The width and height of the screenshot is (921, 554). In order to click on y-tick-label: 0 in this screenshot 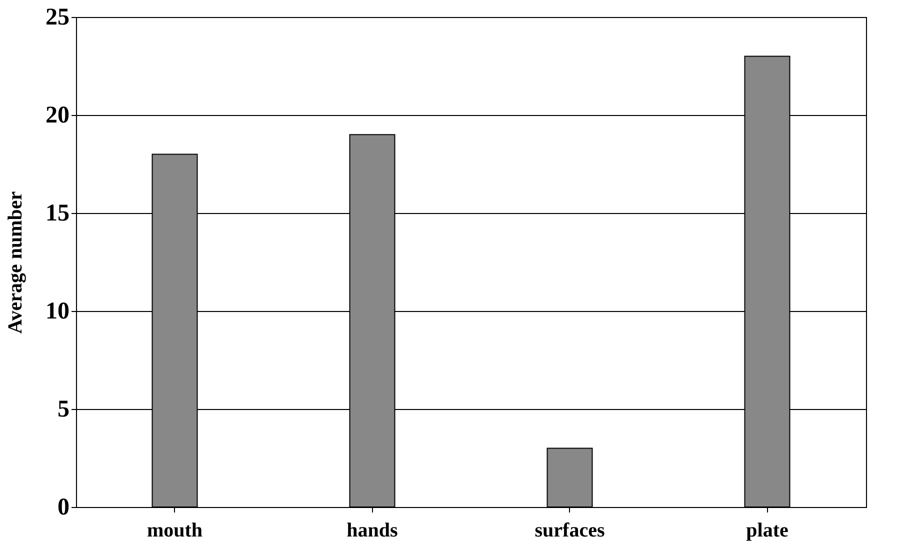, I will do `click(64, 507)`.